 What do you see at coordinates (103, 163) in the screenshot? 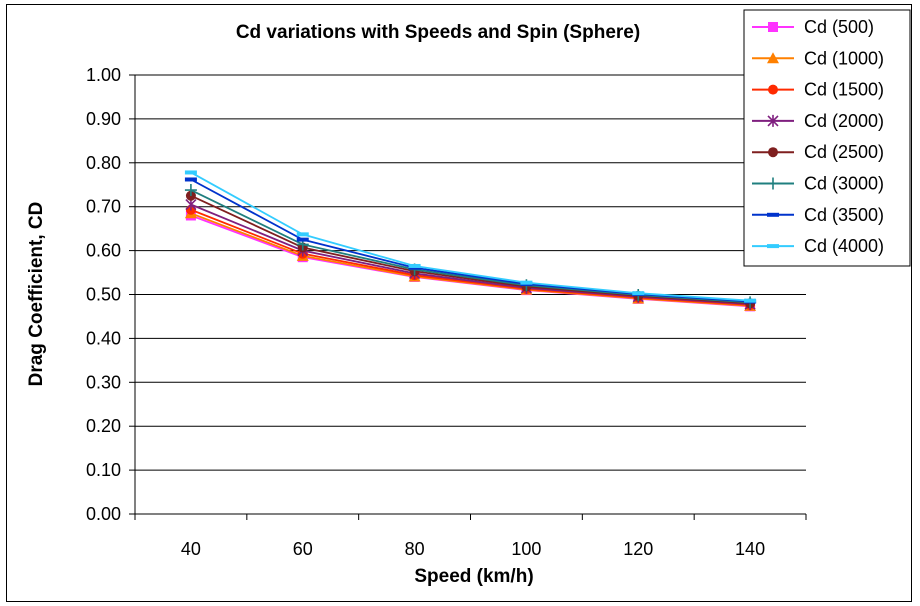
I see `y-tick-label: 0.80` at bounding box center [103, 163].